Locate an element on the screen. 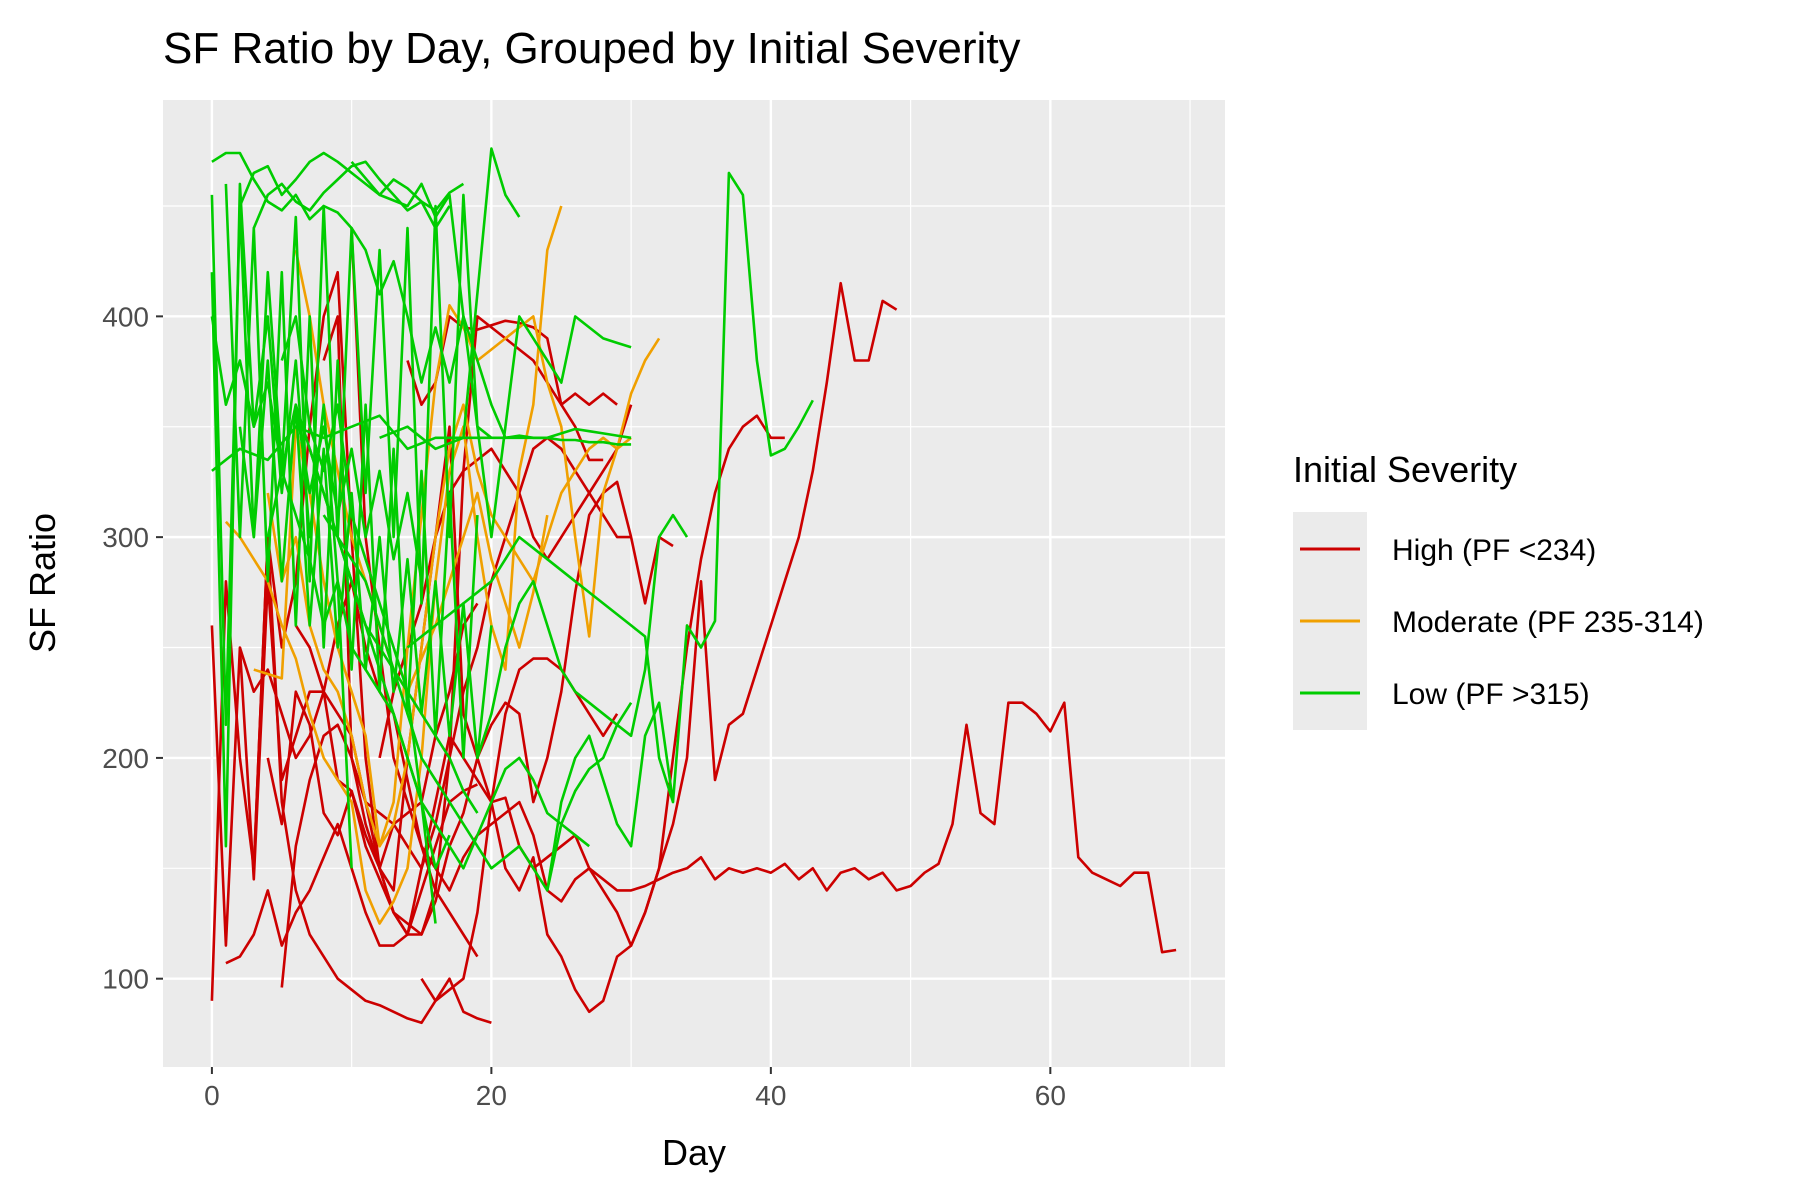 The image size is (1800, 1200). legend-title: Initial Severity is located at coordinates (1405, 469).